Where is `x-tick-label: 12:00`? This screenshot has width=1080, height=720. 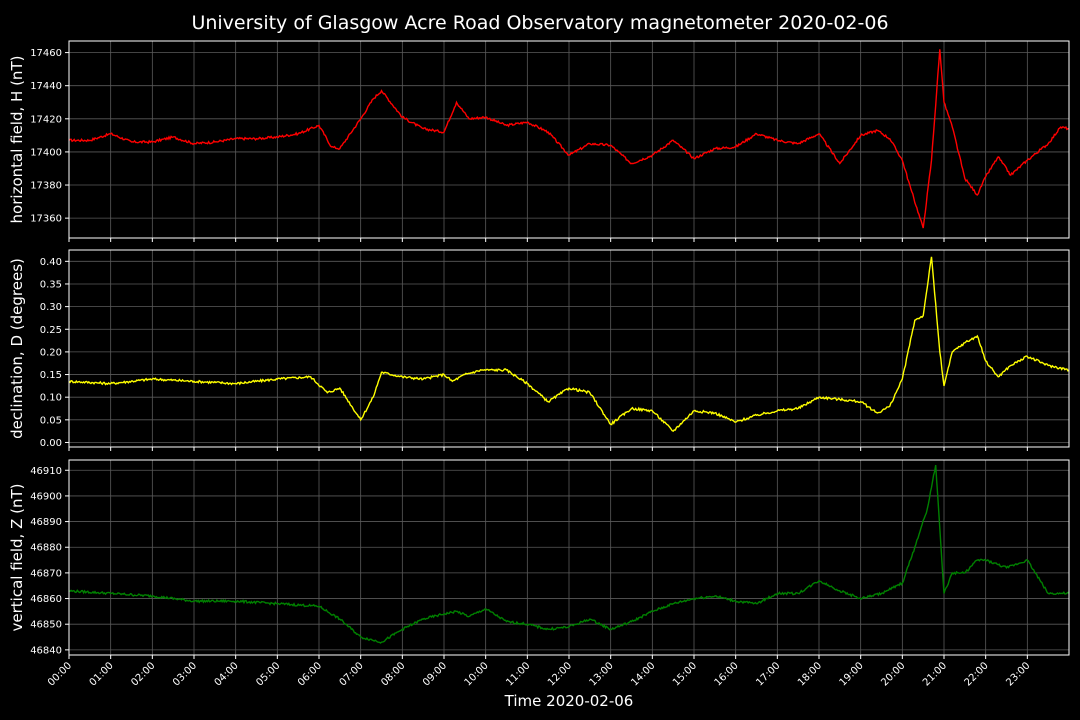 x-tick-label: 12:00 is located at coordinates (560, 674).